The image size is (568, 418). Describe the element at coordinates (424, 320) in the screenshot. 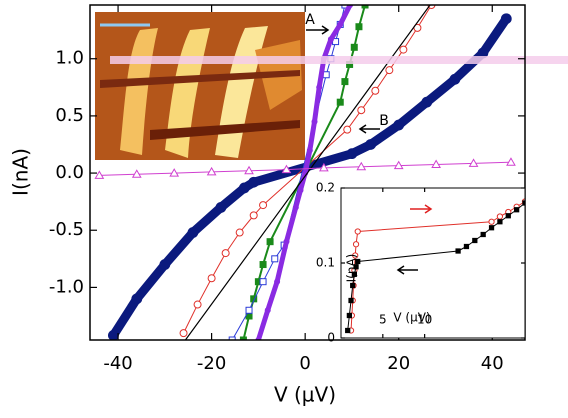

I see `x-tick-label: 10` at that location.